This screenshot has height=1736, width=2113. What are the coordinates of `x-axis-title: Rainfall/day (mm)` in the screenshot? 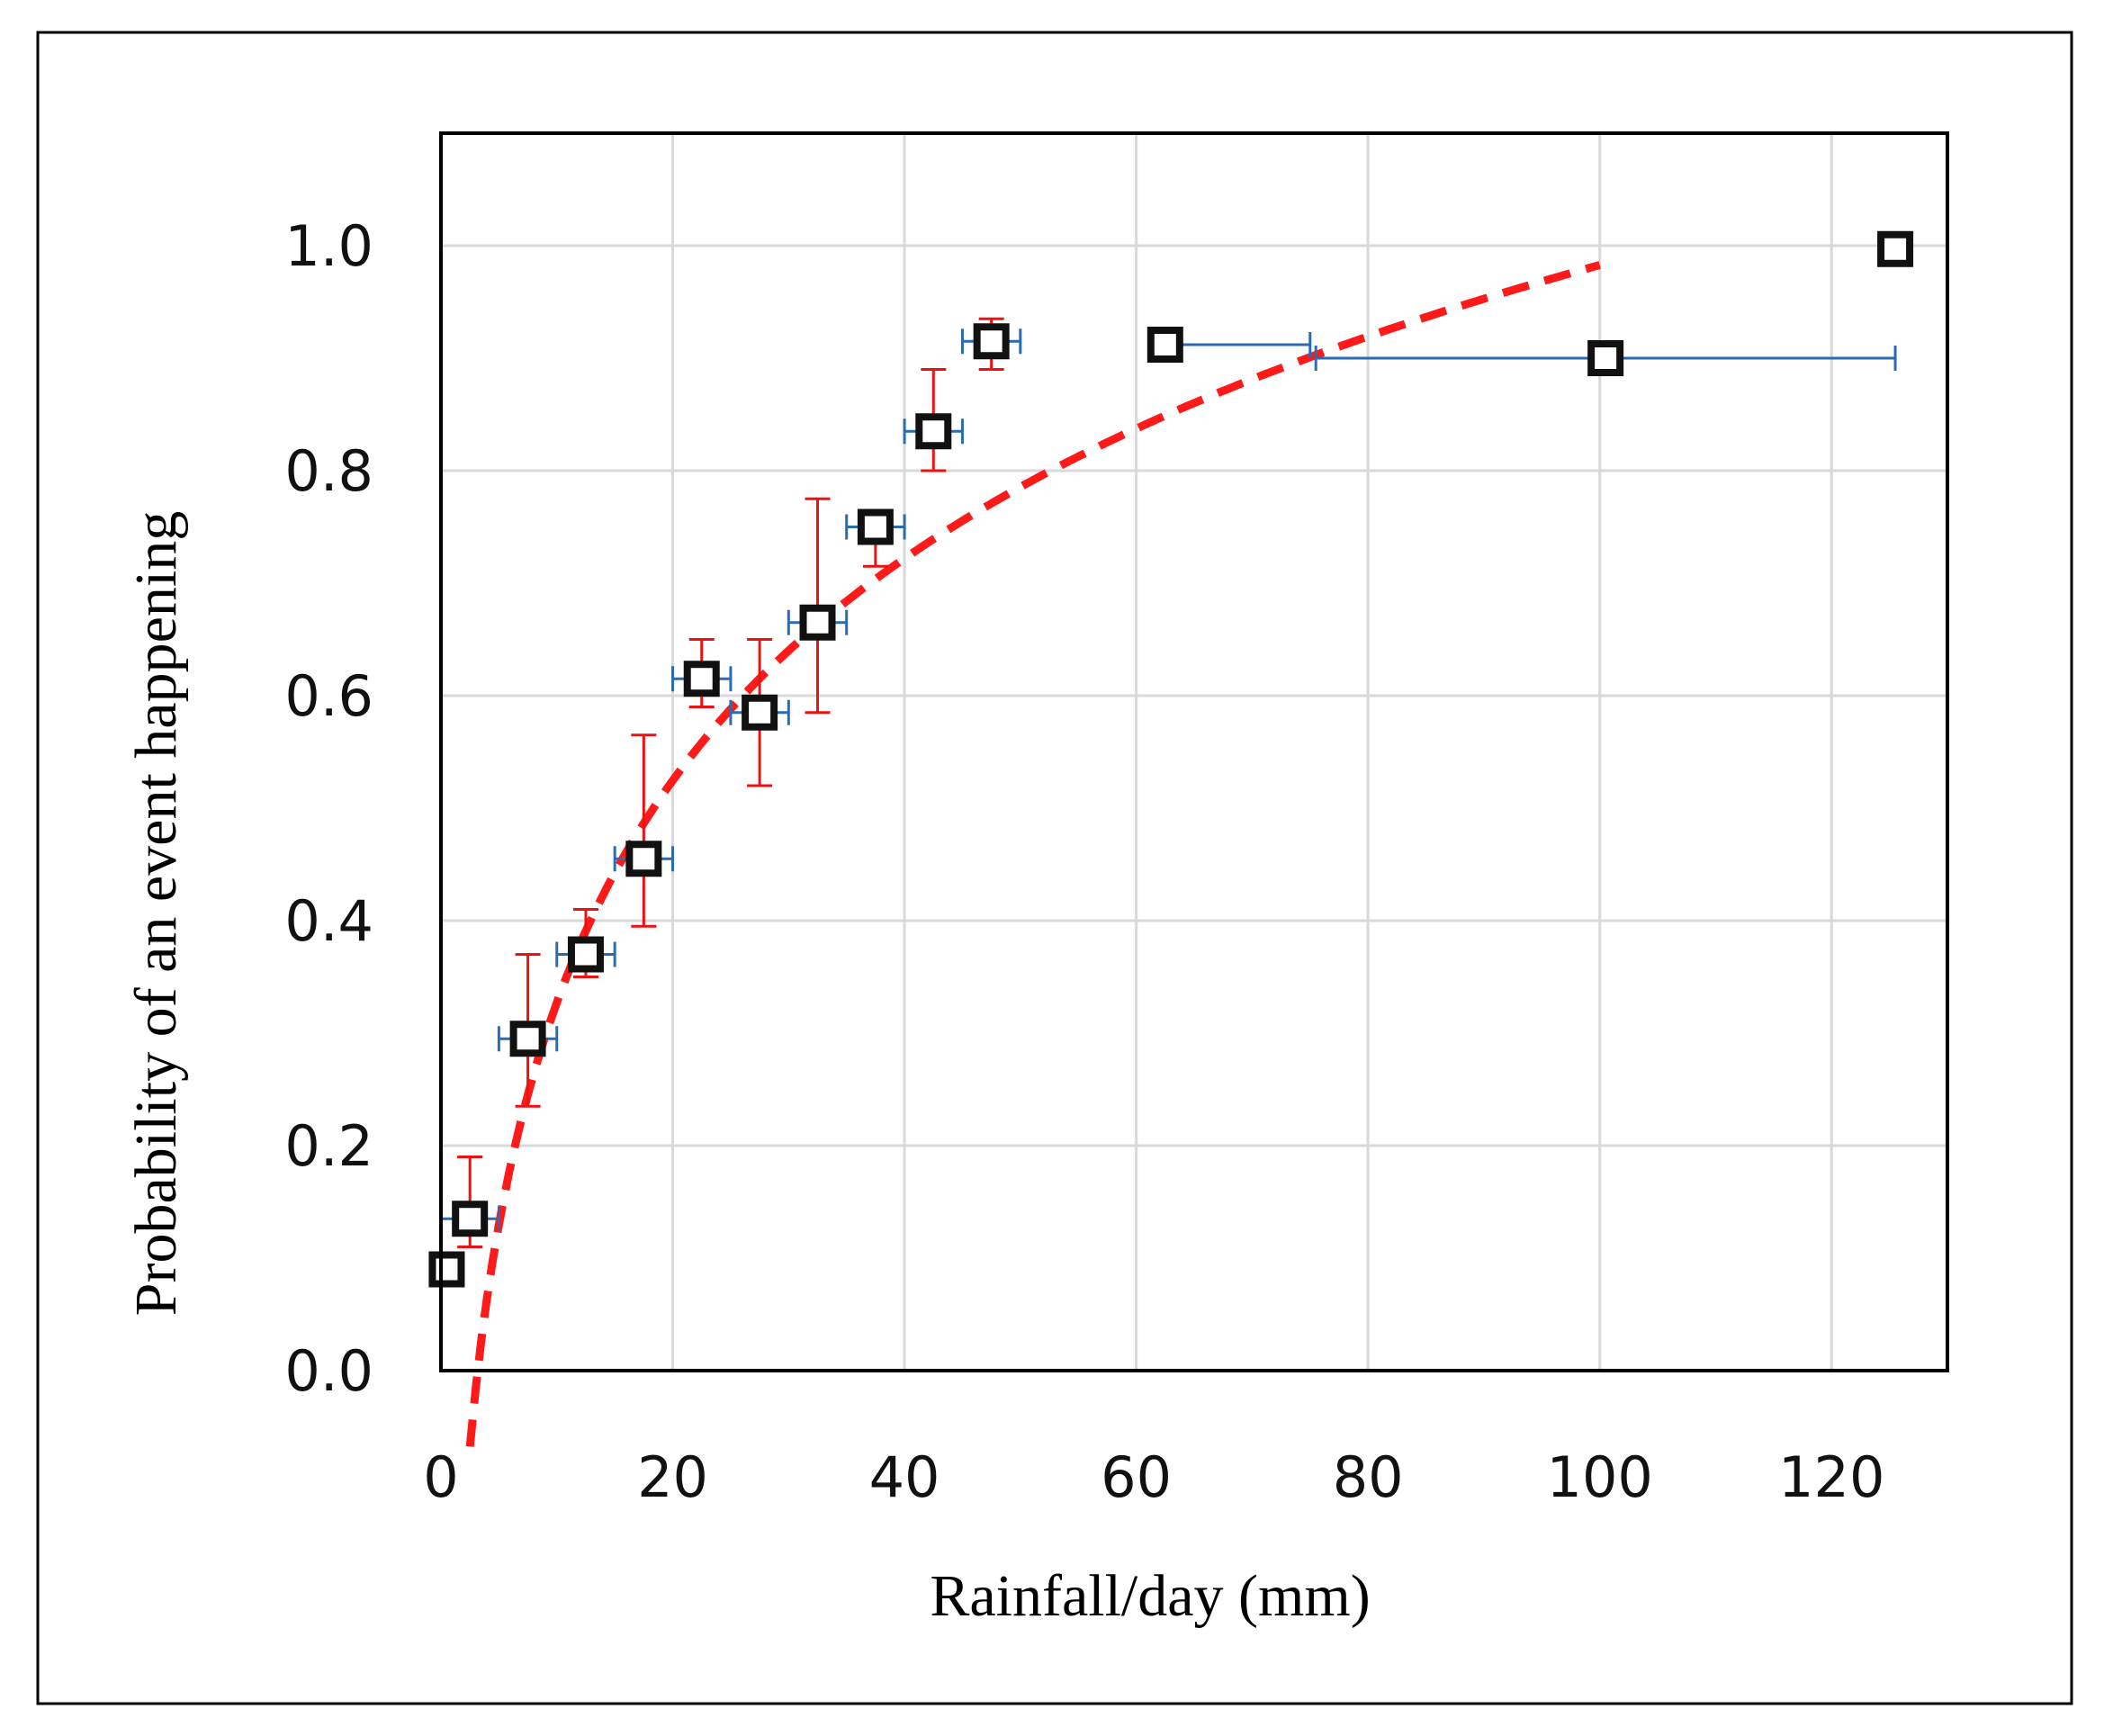 It's located at (1150, 1596).